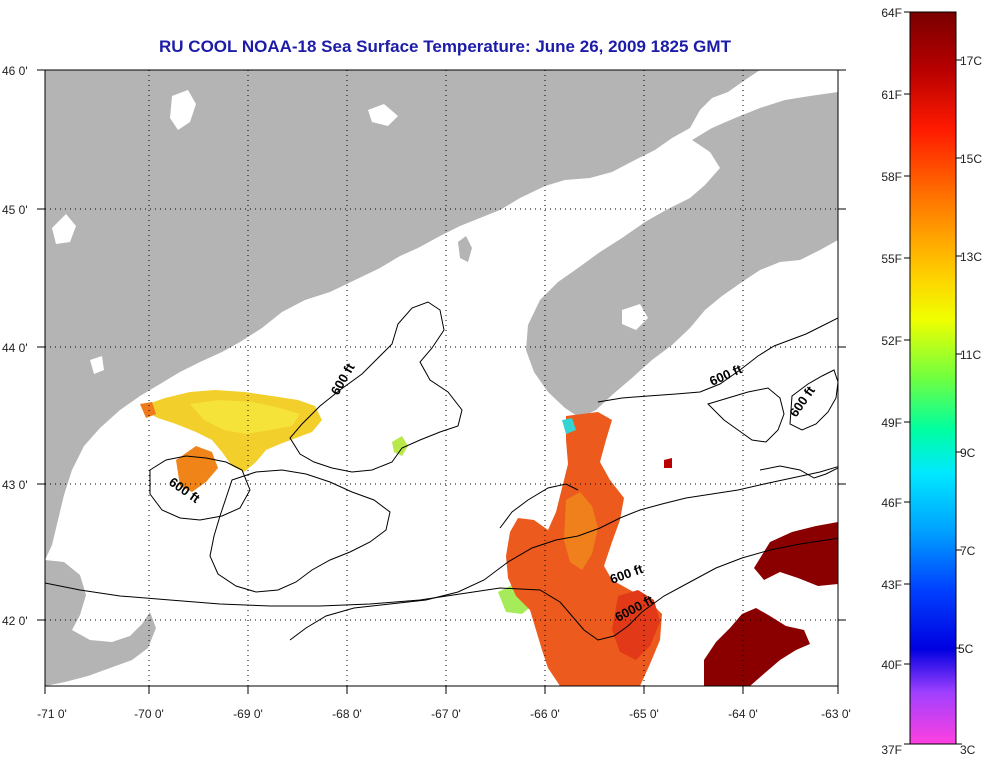 Image resolution: width=984 pixels, height=761 pixels. I want to click on lat-tick-label: 46 0', so click(15, 71).